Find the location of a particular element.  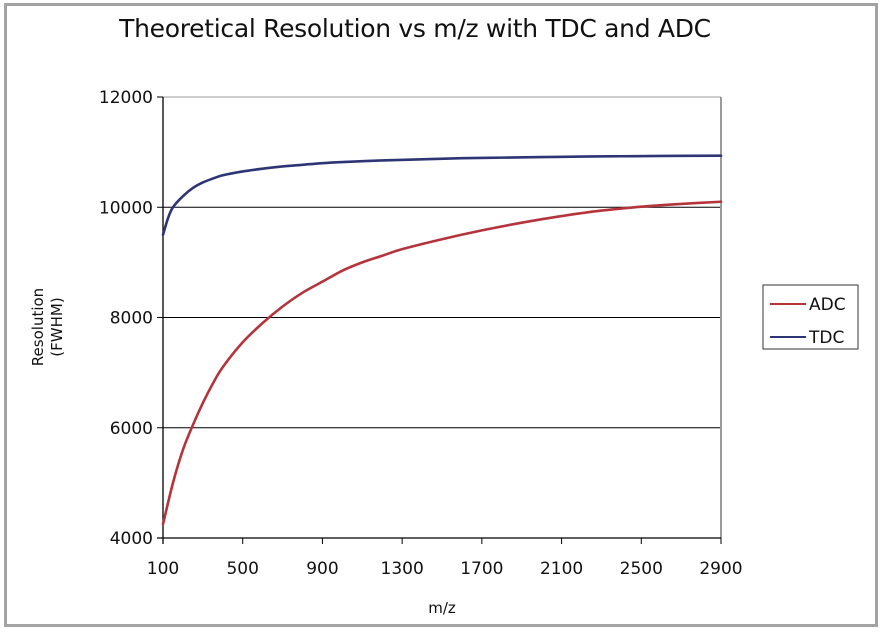

y-axis-title-line1: Resolution is located at coordinates (38, 327).